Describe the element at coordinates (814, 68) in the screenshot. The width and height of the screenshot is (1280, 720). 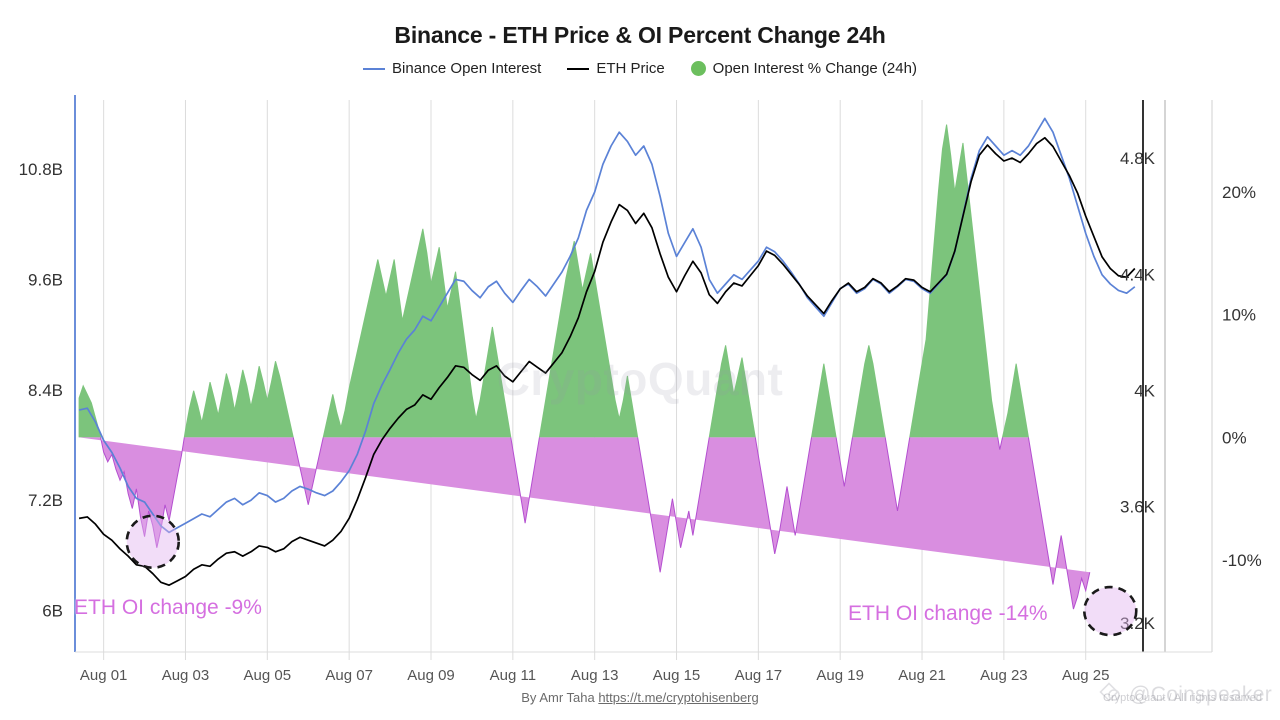
I see `legend-label-oi-percent-change: Open Interest % Change (24h)` at that location.